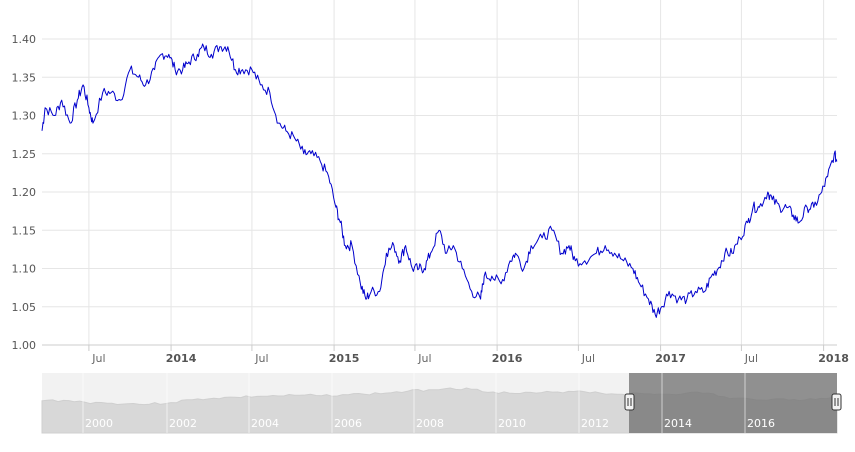 The image size is (855, 452). I want to click on x-tick-label: 2014, so click(181, 358).